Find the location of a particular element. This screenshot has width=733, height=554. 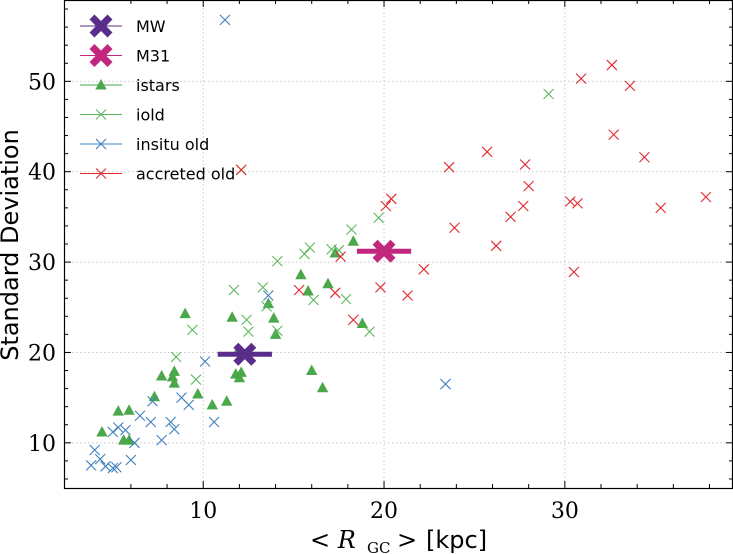

x-axis-label-subscript: GC is located at coordinates (378, 546).